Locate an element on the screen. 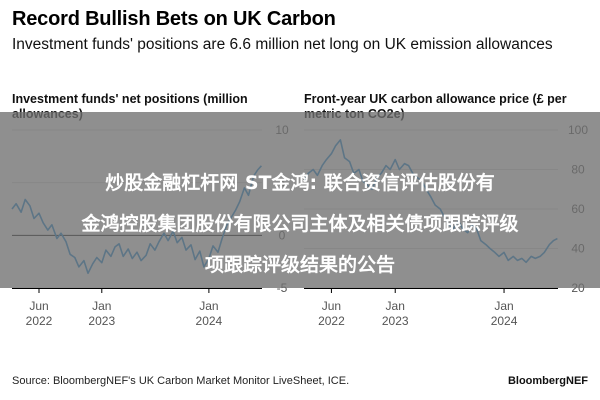 This screenshot has width=600, height=400. overlay-text-line-2: 金鸿控股集团股份有限公司主体及相关债项跟踪评级 is located at coordinates (300, 224).